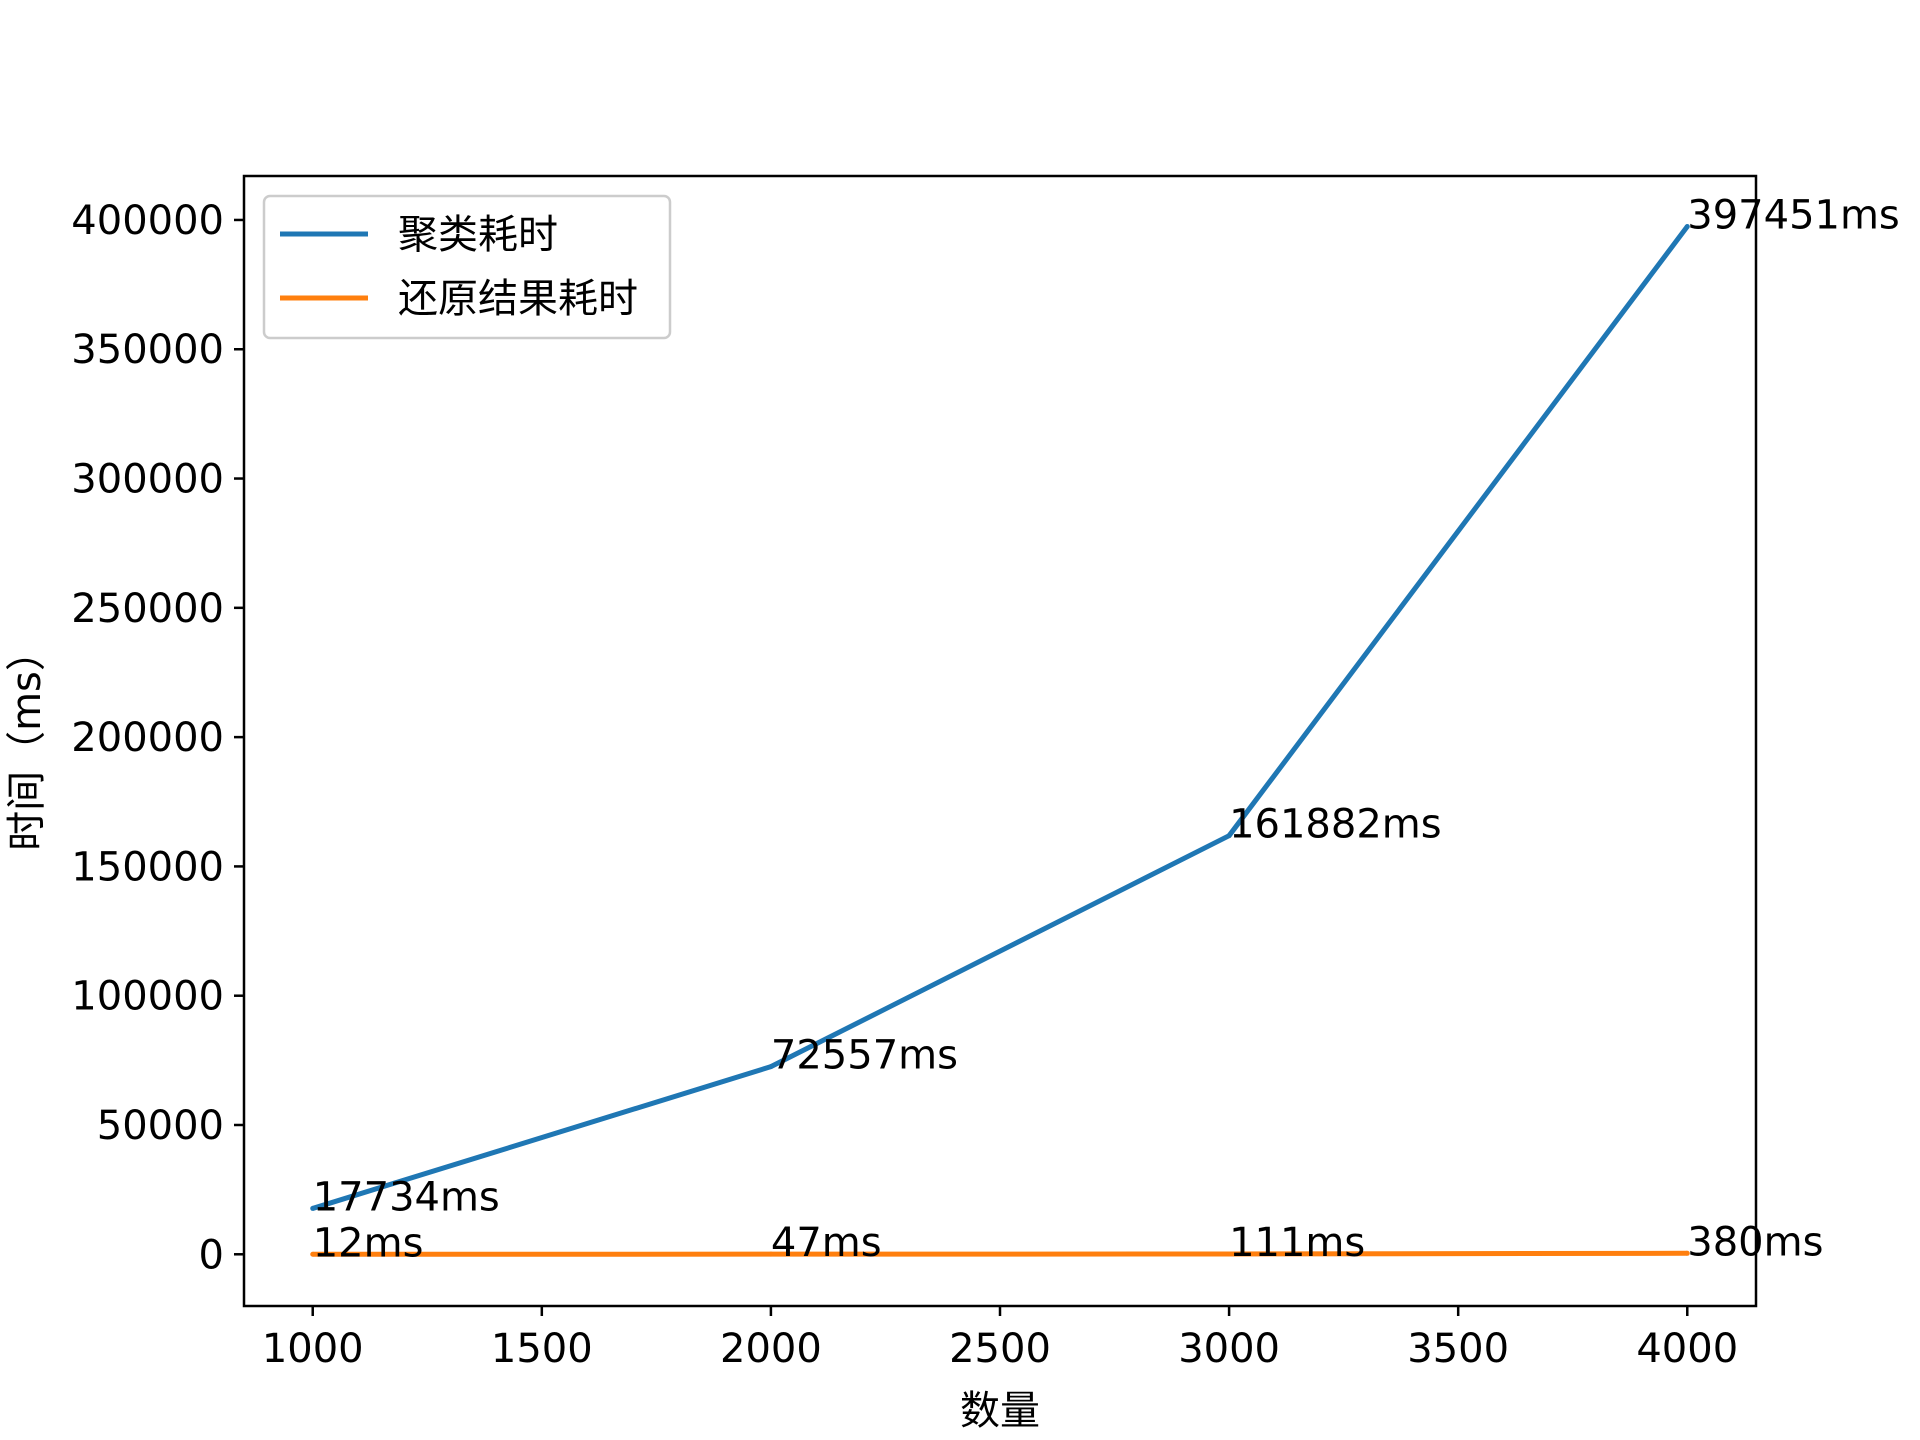  What do you see at coordinates (160, 1126) in the screenshot?
I see `y-tick-label: 50000` at bounding box center [160, 1126].